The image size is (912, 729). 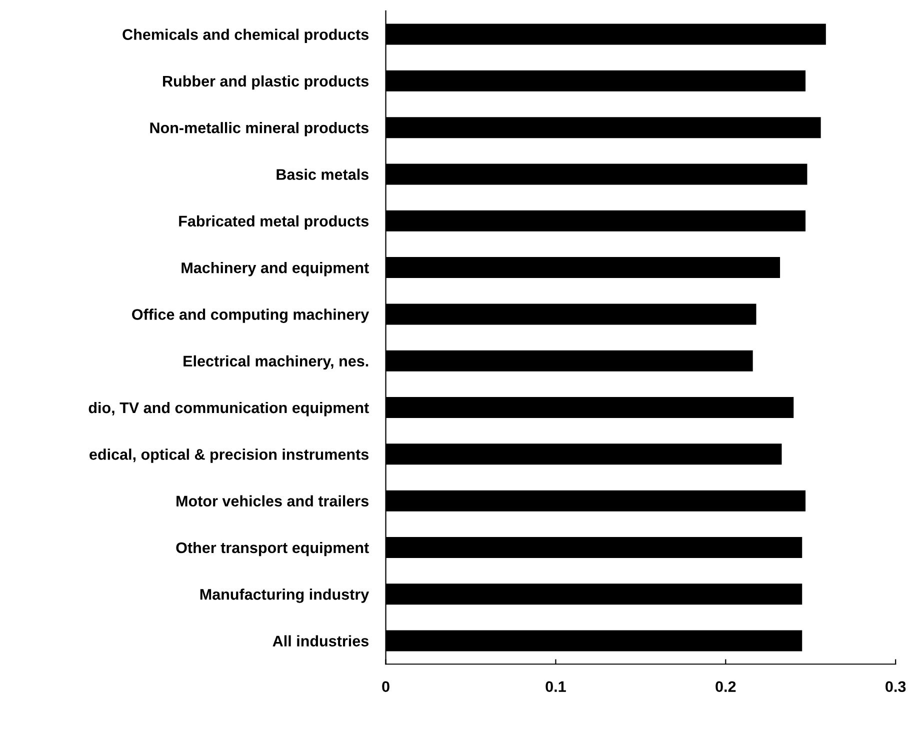 I want to click on y-tick-label: Non-metallic mineral products, so click(x=259, y=129).